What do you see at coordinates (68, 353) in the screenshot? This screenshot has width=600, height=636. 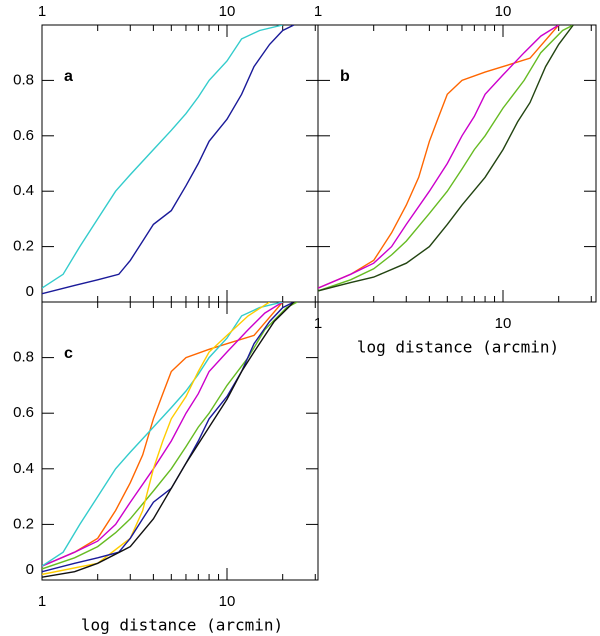 I see `panel-label: c` at bounding box center [68, 353].